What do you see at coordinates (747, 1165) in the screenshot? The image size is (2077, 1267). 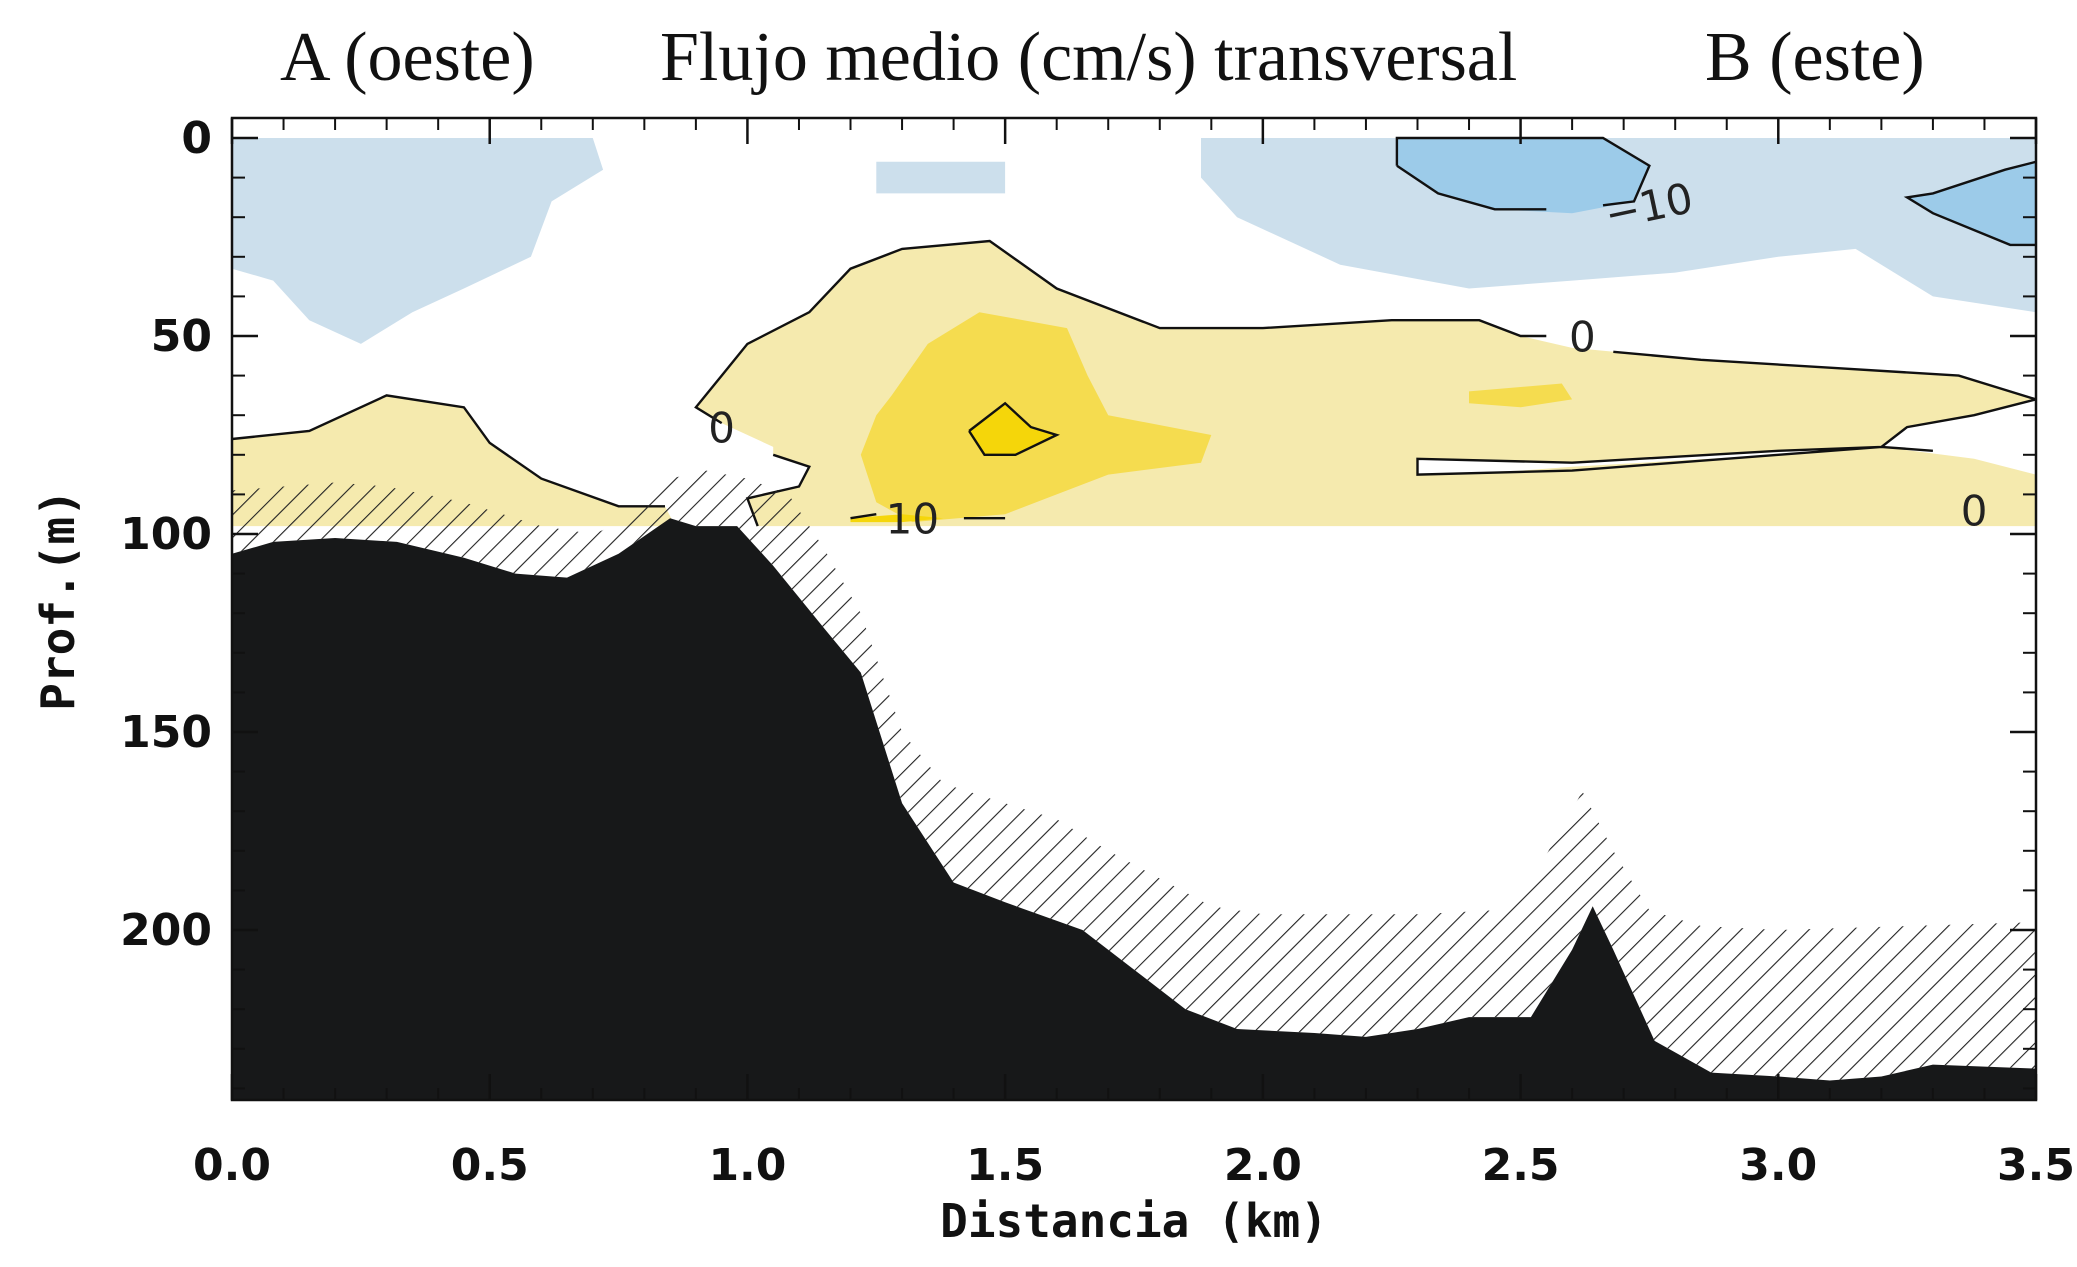 I see `x-tick-label: 1.0` at bounding box center [747, 1165].